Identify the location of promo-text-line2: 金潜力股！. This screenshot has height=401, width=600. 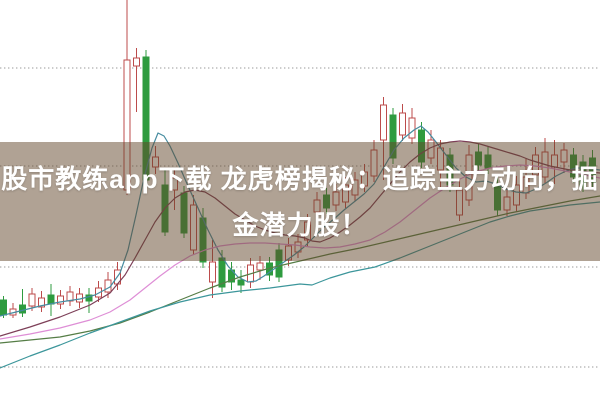
(300, 224).